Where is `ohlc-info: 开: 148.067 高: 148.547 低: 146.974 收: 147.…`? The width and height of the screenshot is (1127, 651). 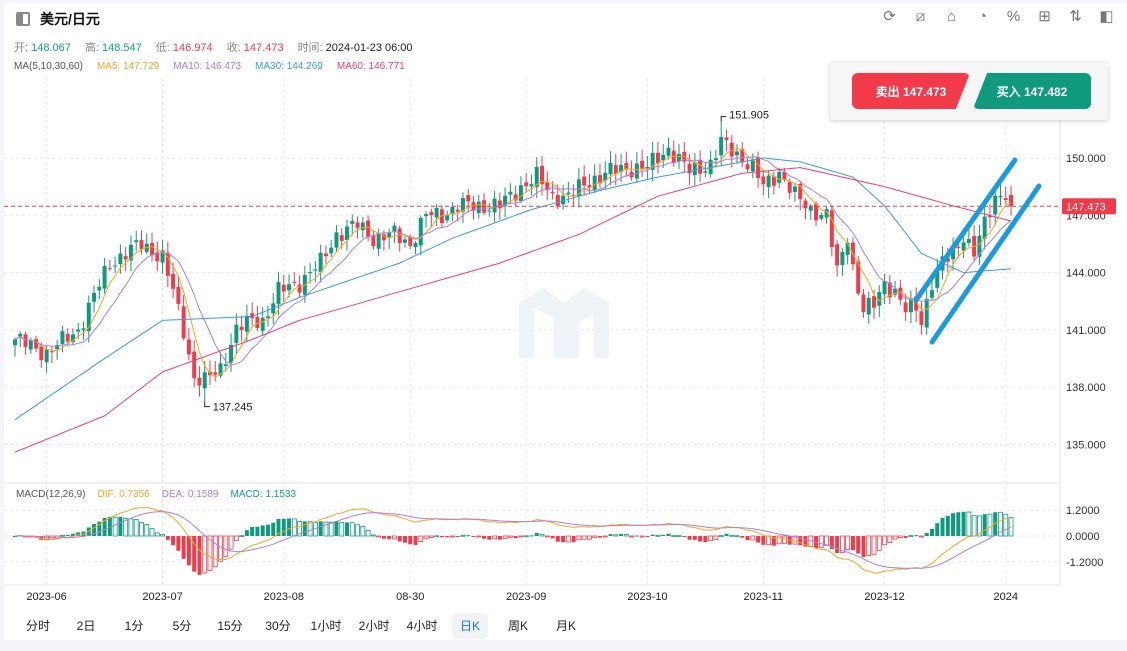
ohlc-info: 开: 148.067 高: 148.547 低: 146.974 收: 147.… is located at coordinates (213, 47).